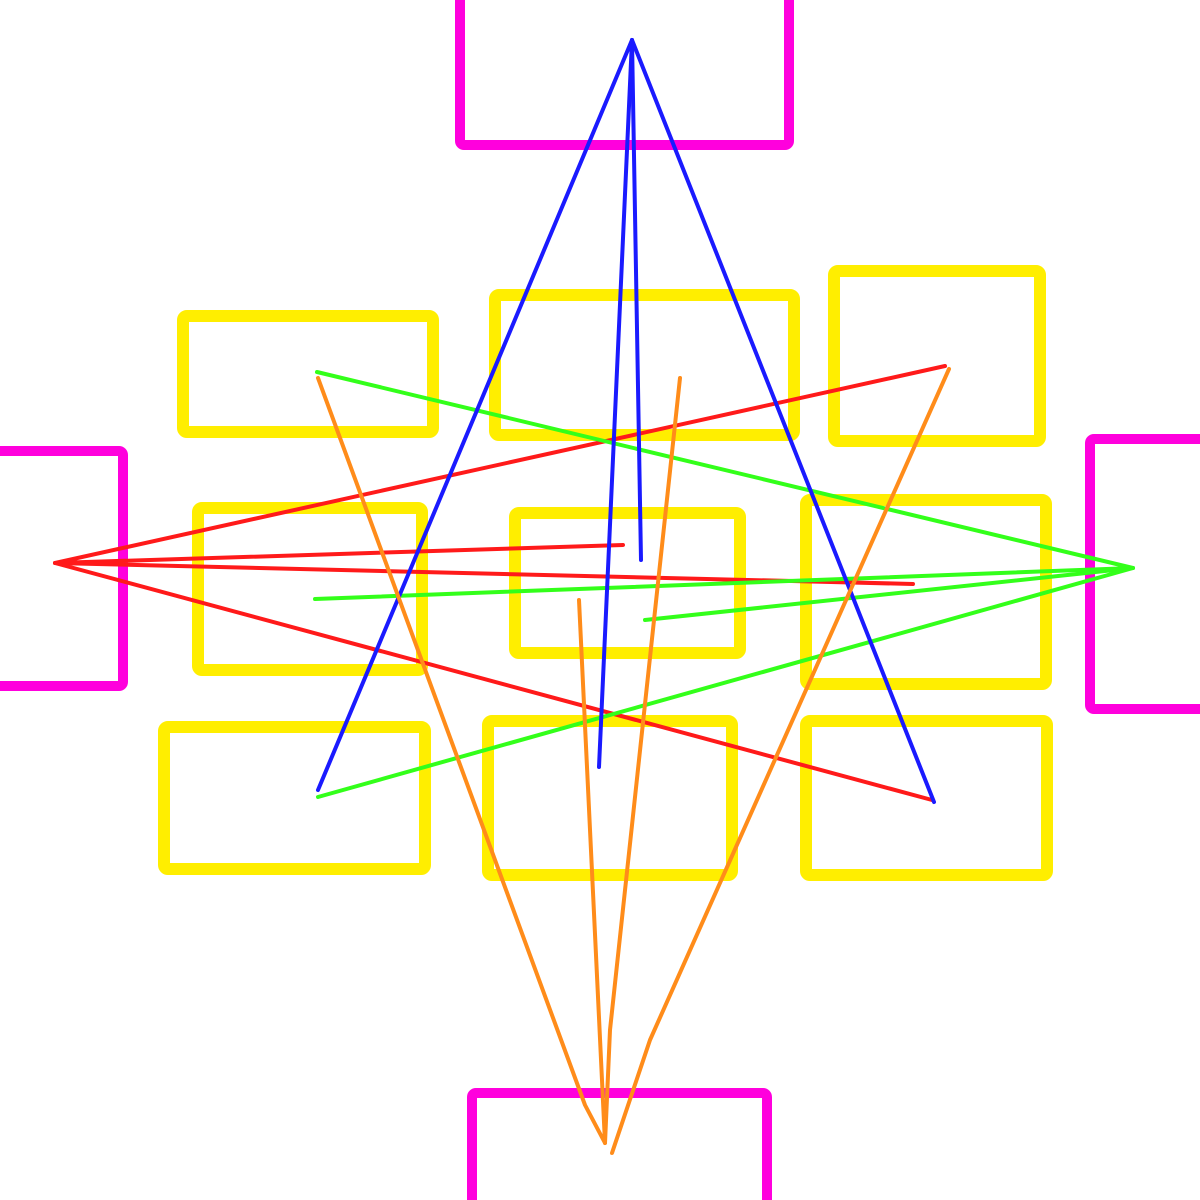 The width and height of the screenshot is (1200, 1200). I want to click on bottom-fan-line, so click(642, 760).